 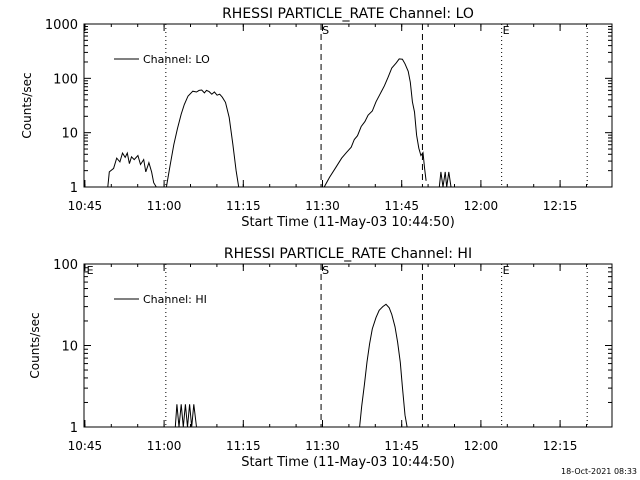 What do you see at coordinates (348, 254) in the screenshot?
I see `chart-title: RHESSI PARTICLE_RATE Channel: HI` at bounding box center [348, 254].